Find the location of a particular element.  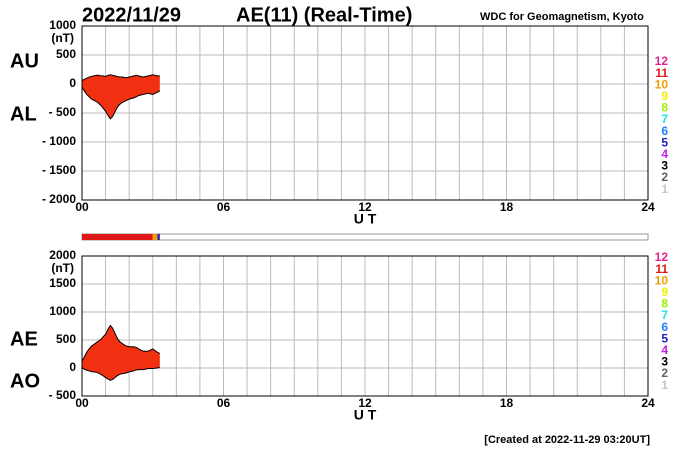

title: AE(11) (Real-Time) is located at coordinates (324, 15).